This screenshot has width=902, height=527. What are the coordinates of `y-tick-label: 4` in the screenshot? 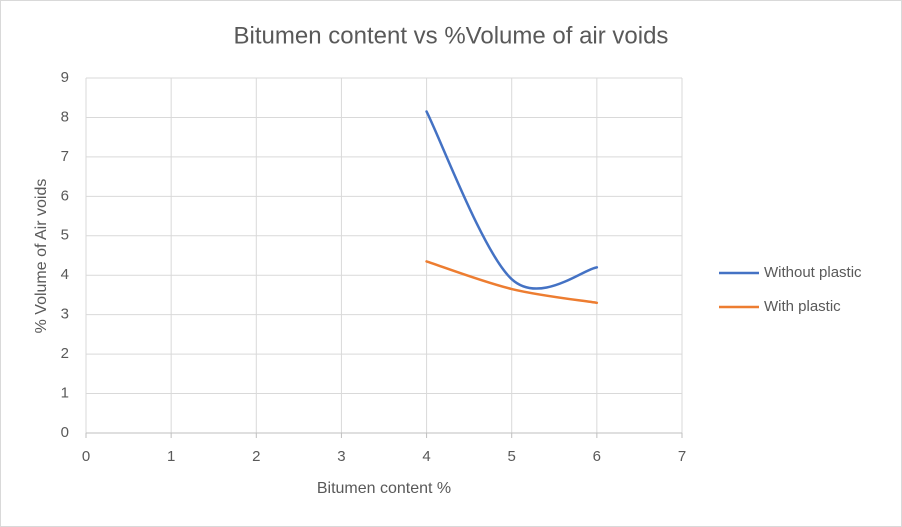 It's located at (65, 274).